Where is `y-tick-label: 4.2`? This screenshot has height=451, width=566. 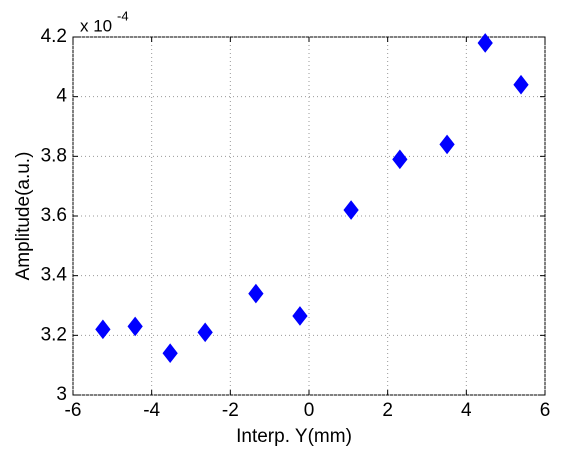
y-tick-label: 4.2 is located at coordinates (54, 36).